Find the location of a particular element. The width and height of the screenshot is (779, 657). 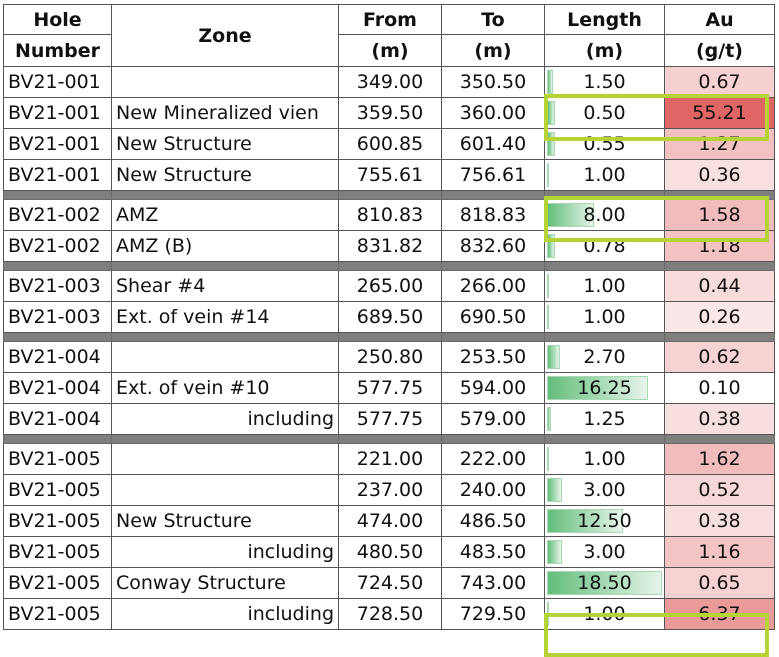

zone-cell: Shear #4 is located at coordinates (225, 286).